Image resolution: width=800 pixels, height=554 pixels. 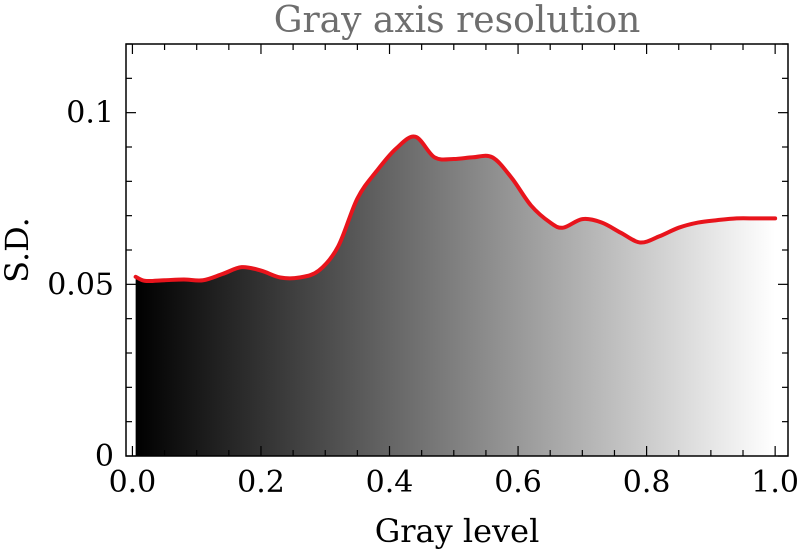 What do you see at coordinates (457, 531) in the screenshot?
I see `x-axis-title: Gray level` at bounding box center [457, 531].